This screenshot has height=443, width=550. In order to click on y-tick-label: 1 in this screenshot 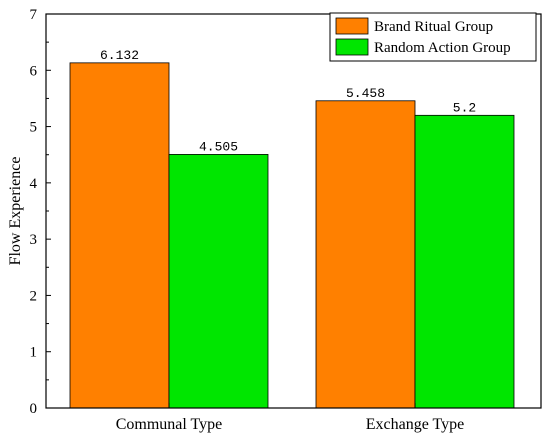, I will do `click(34, 353)`.